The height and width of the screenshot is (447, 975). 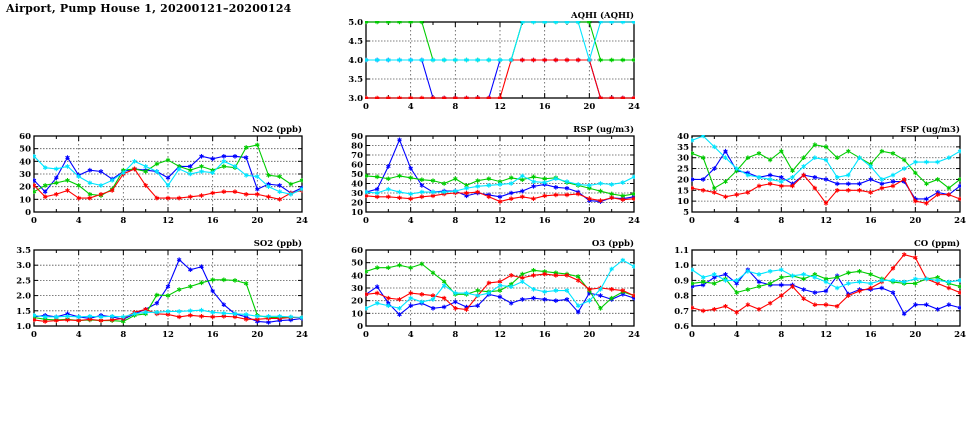 What do you see at coordinates (366, 221) in the screenshot?
I see `xtick-rsp-0: 0` at bounding box center [366, 221].